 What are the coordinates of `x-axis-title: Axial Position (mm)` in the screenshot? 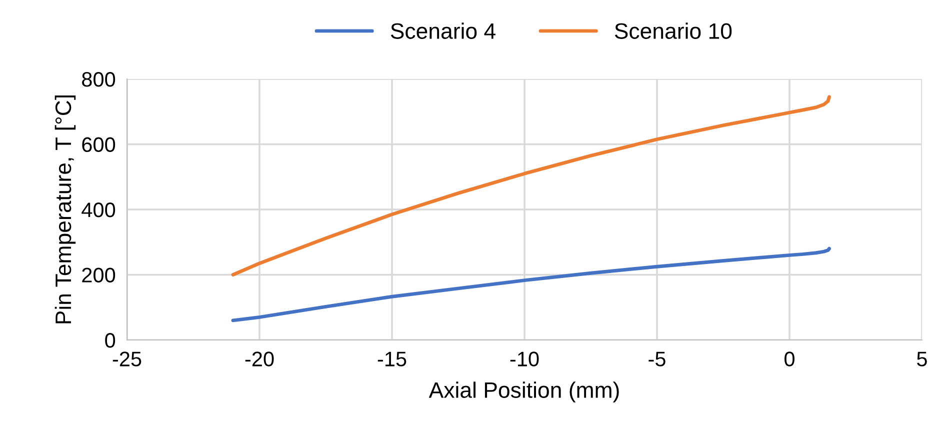 It's located at (523, 392).